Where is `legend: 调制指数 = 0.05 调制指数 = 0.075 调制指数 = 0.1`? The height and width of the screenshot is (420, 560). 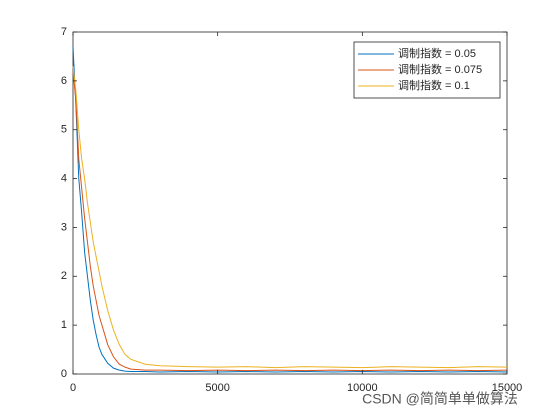 legend: 调制指数 = 0.05 调制指数 = 0.075 调制指数 = 0.1 is located at coordinates (427, 70).